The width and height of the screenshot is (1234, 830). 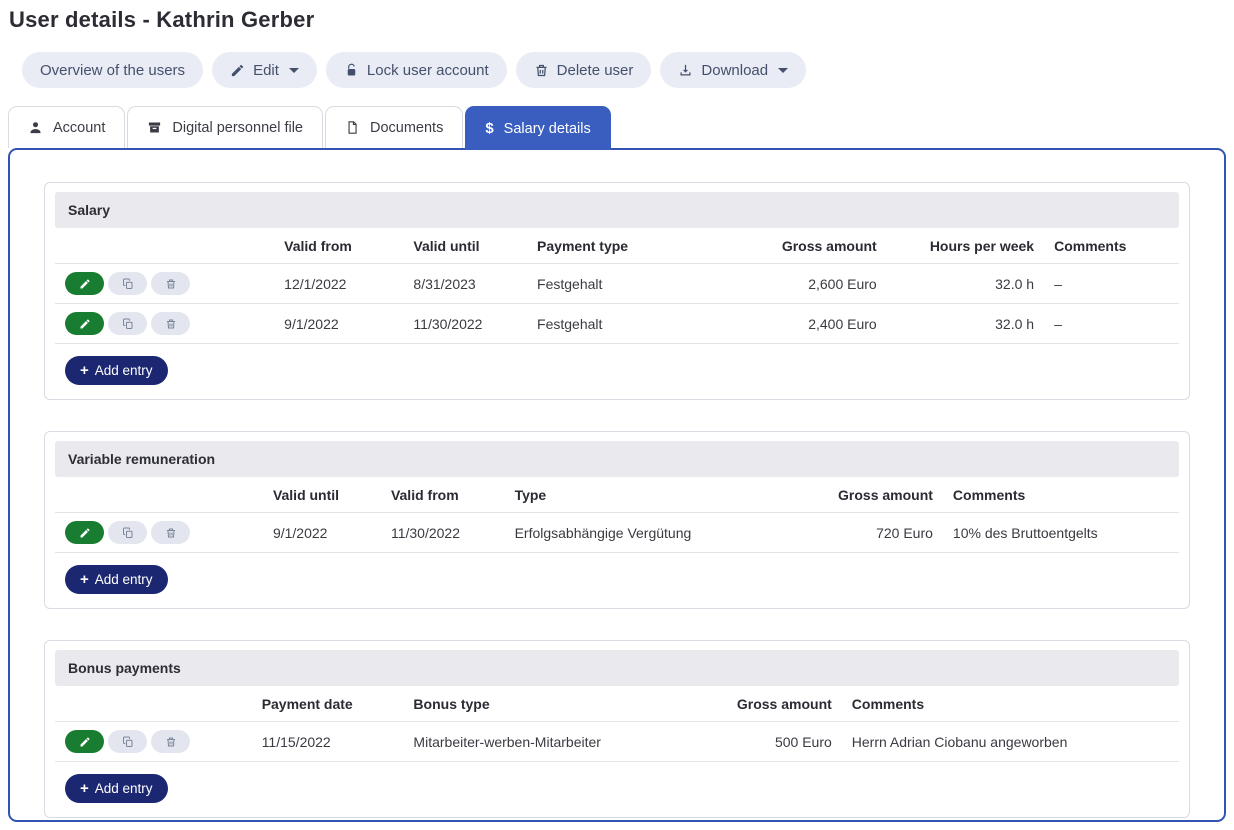 I want to click on lock-user-account-button: Lock user account, so click(x=416, y=70).